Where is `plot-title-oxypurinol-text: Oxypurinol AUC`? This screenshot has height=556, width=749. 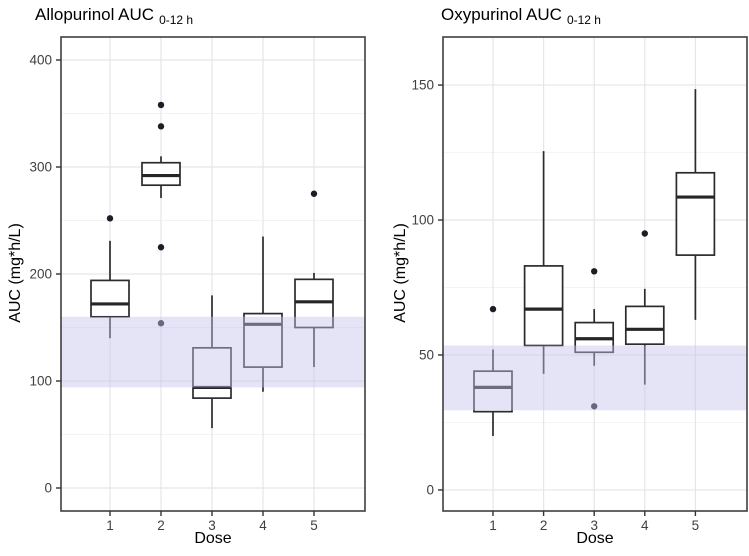 plot-title-oxypurinol-text: Oxypurinol AUC is located at coordinates (501, 14).